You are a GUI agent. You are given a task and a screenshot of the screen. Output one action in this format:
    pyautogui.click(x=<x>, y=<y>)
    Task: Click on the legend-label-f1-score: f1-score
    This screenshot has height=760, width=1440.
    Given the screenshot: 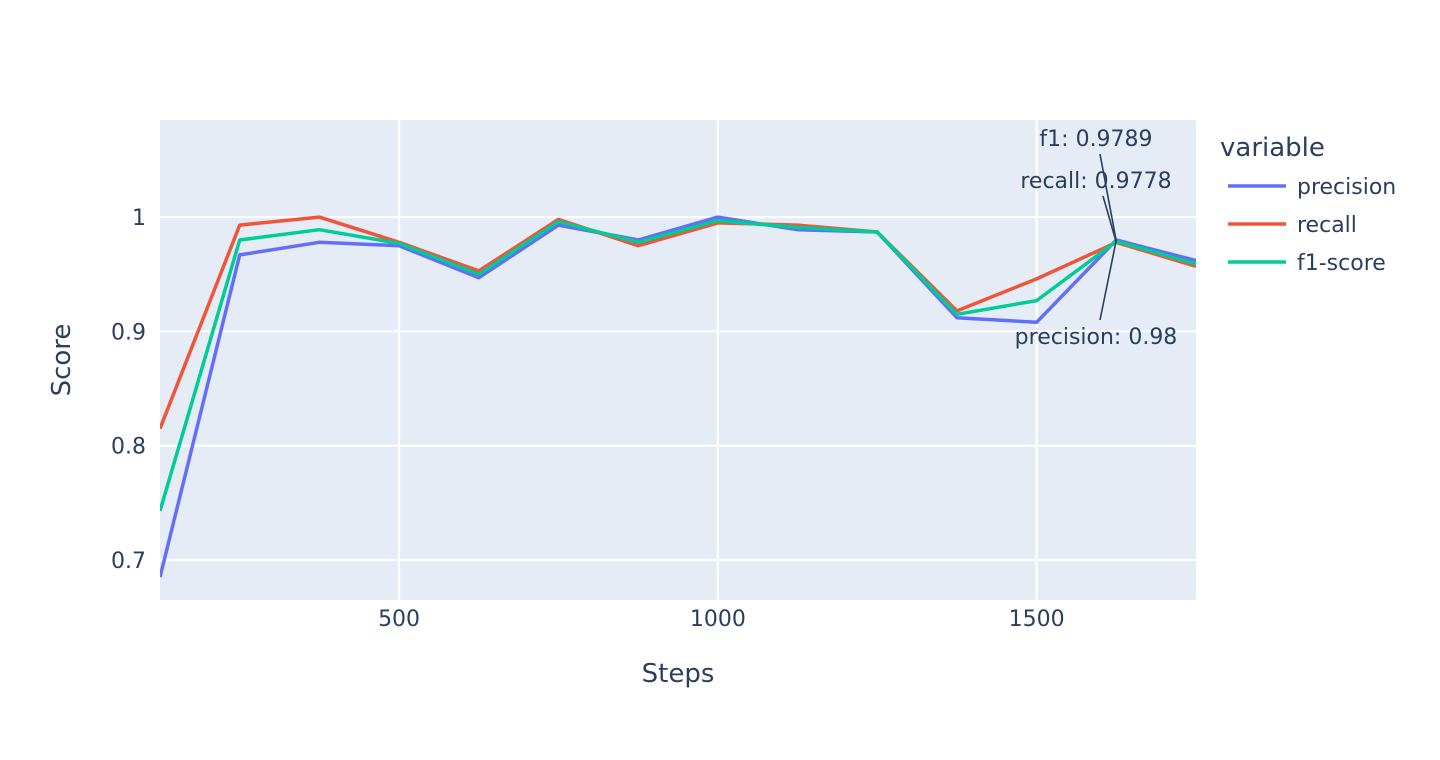 What is the action you would take?
    pyautogui.click(x=1341, y=263)
    